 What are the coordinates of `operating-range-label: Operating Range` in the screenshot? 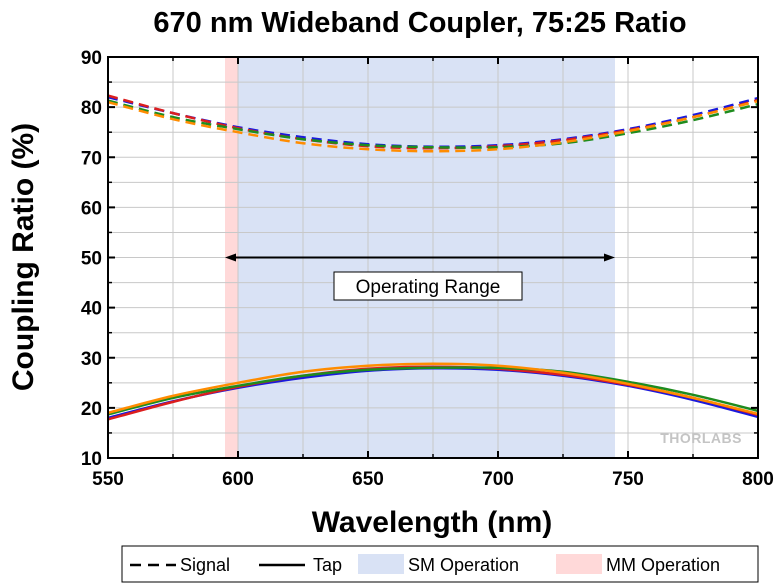 It's located at (428, 287).